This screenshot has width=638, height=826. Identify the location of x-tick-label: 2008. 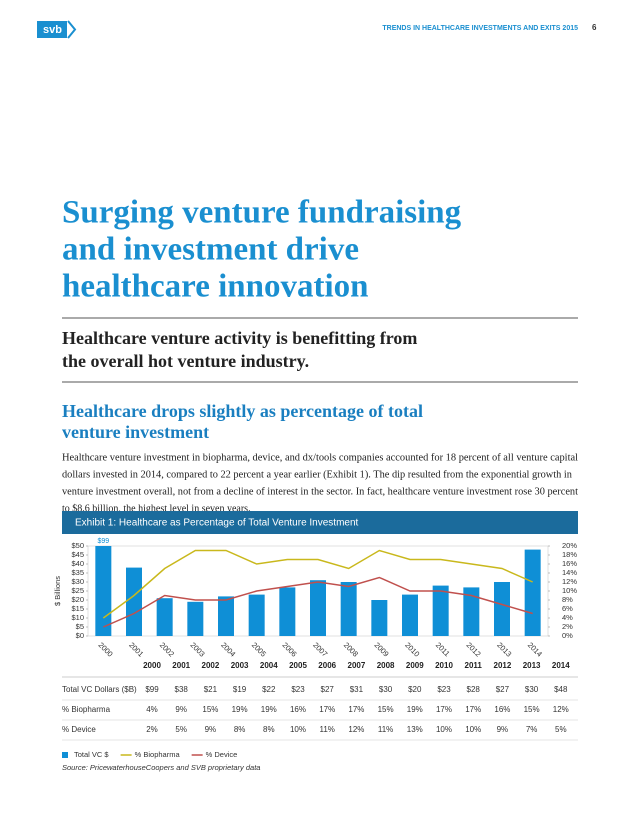
(351, 649).